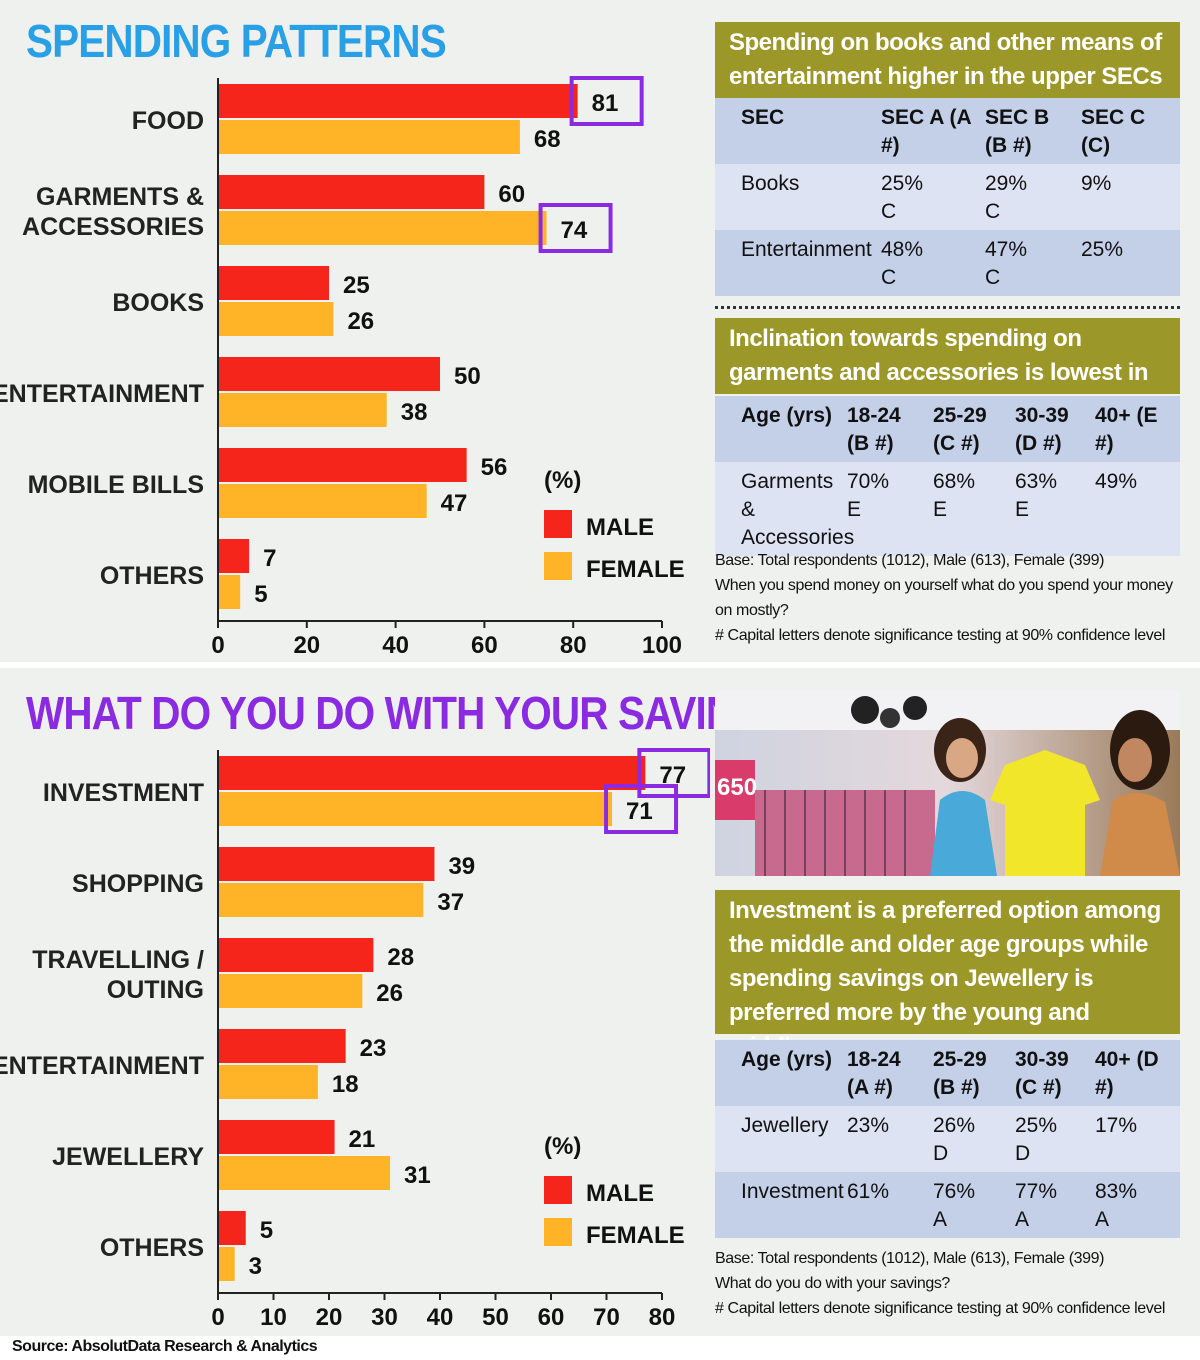 This screenshot has width=1200, height=1360. Describe the element at coordinates (1051, 509) in the screenshot. I see `cell: 63% E` at that location.